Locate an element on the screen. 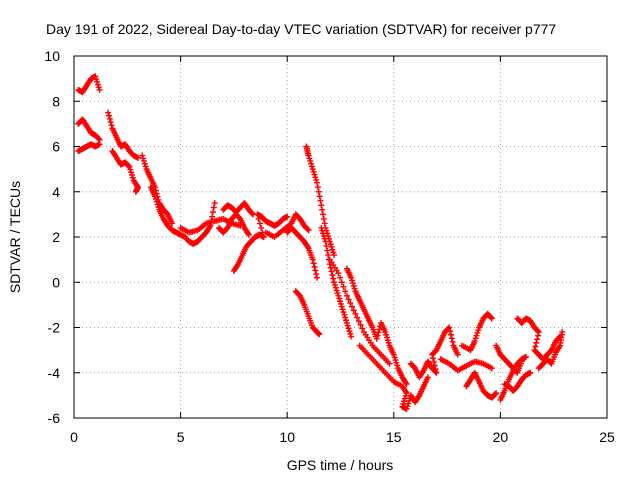 This screenshot has width=640, height=480. y-tick-label: 0 is located at coordinates (56, 282).